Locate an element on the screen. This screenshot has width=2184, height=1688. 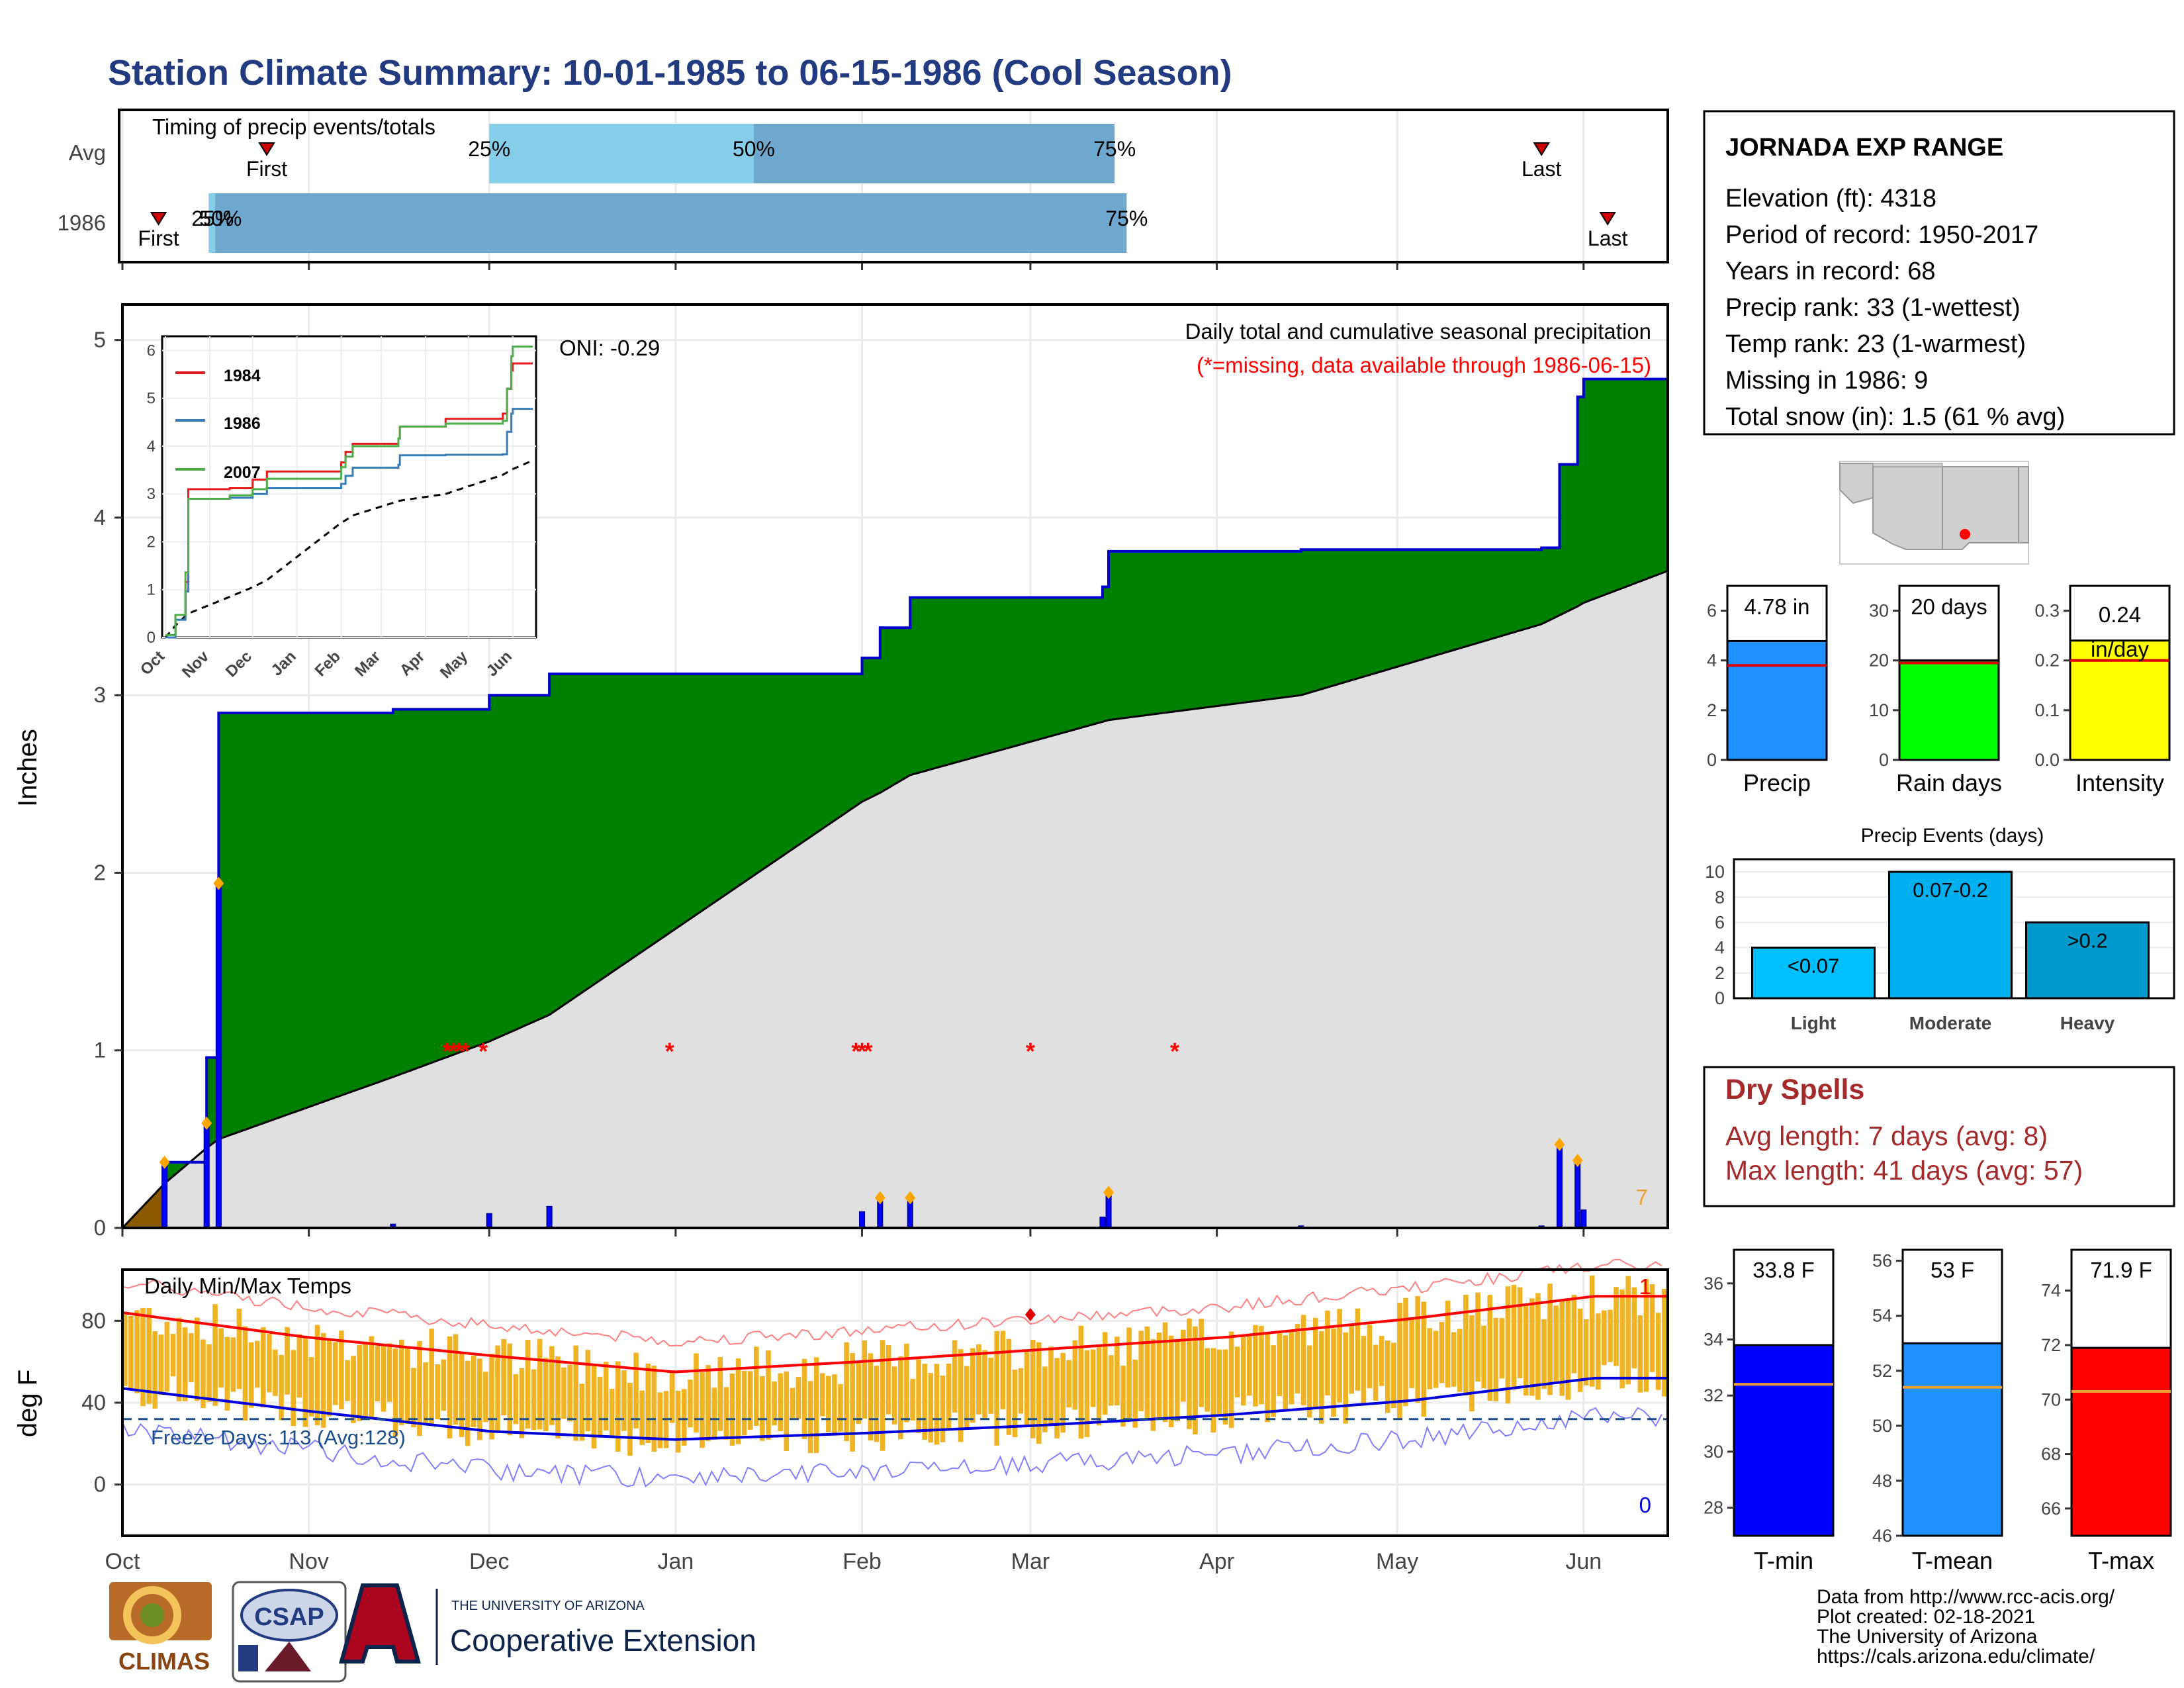
temp-stat-y-tick-label: 34 is located at coordinates (1713, 1340).